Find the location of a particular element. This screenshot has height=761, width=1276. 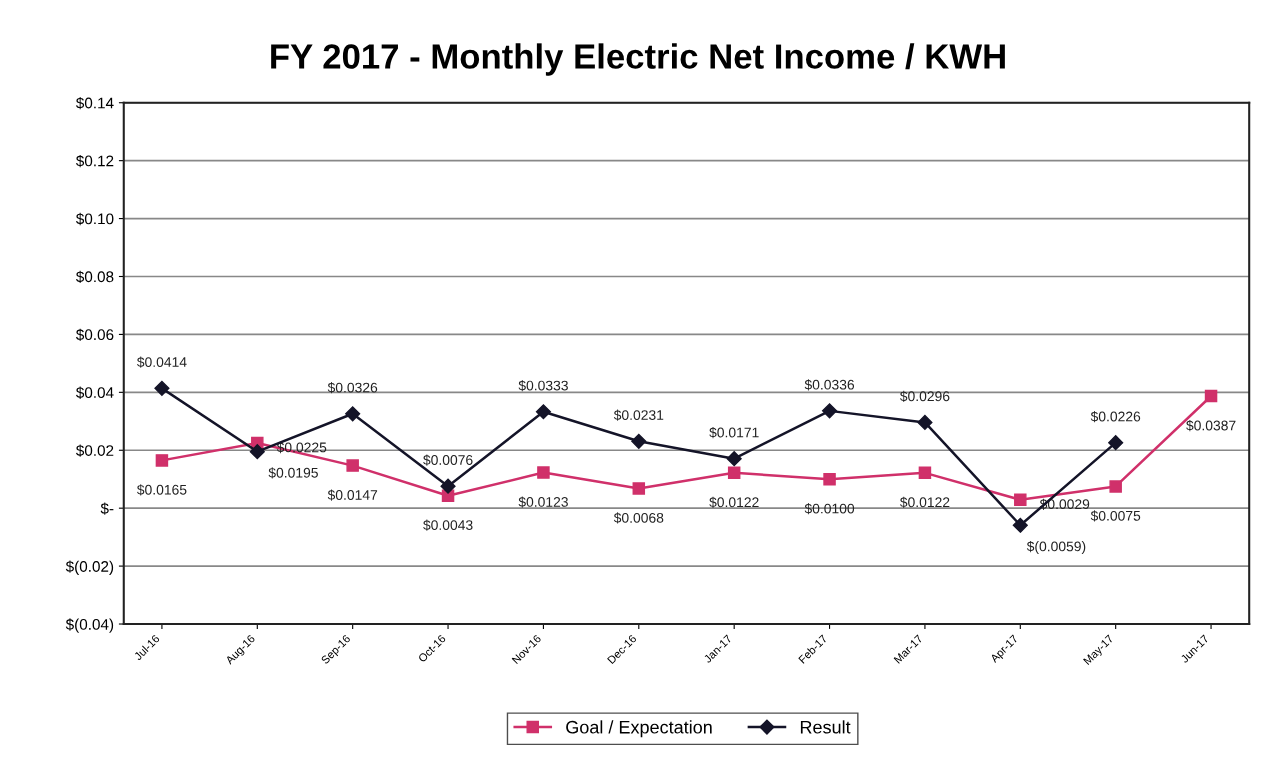

data-label: $(0.0059) is located at coordinates (1056, 547).